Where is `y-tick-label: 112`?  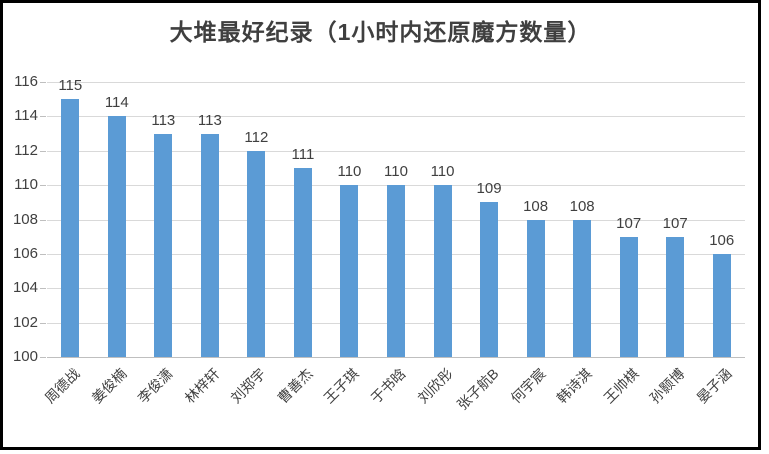
y-tick-label: 112 is located at coordinates (26, 150).